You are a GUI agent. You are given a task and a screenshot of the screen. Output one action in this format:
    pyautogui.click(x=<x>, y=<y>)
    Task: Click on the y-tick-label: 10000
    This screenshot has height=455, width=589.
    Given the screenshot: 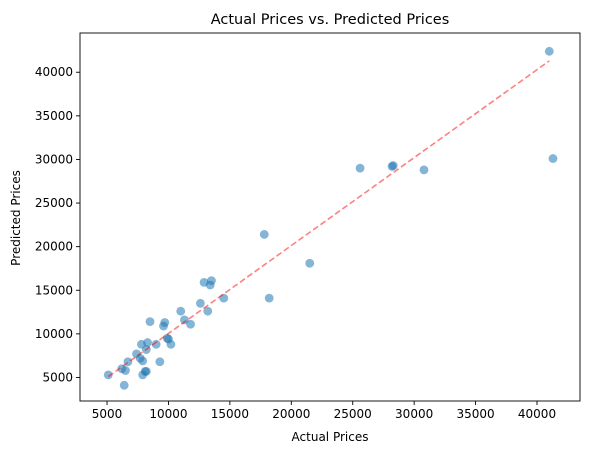 What is the action you would take?
    pyautogui.click(x=54, y=334)
    